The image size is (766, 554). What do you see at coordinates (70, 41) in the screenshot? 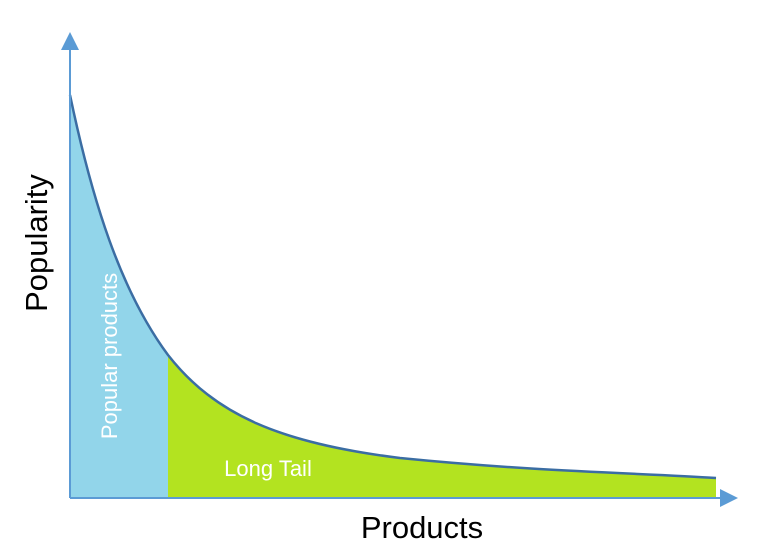
I see `y-axis-arrowhead` at bounding box center [70, 41].